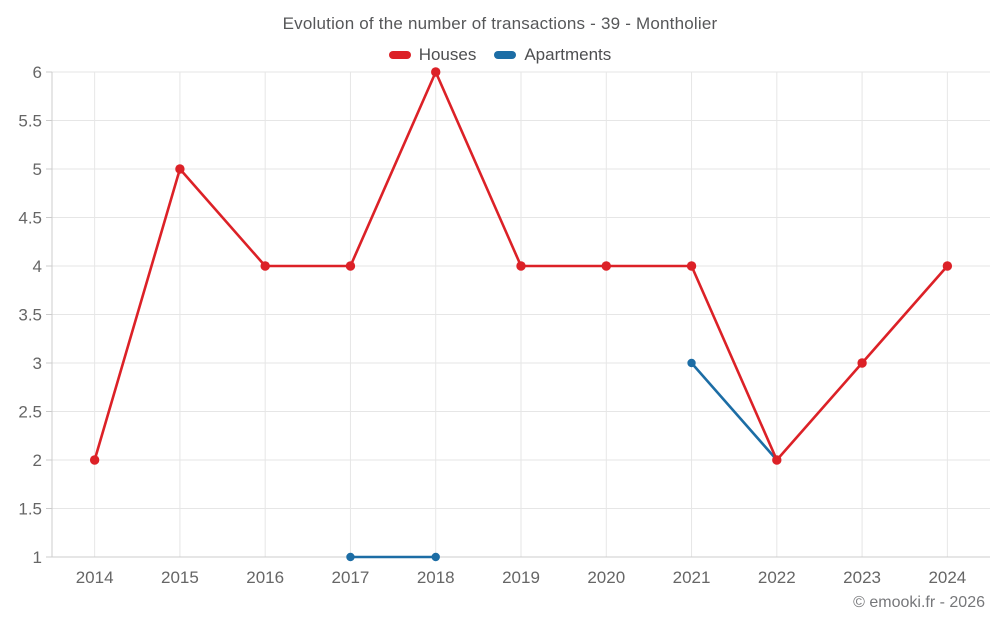  I want to click on data-point-houses-2020, so click(606, 266).